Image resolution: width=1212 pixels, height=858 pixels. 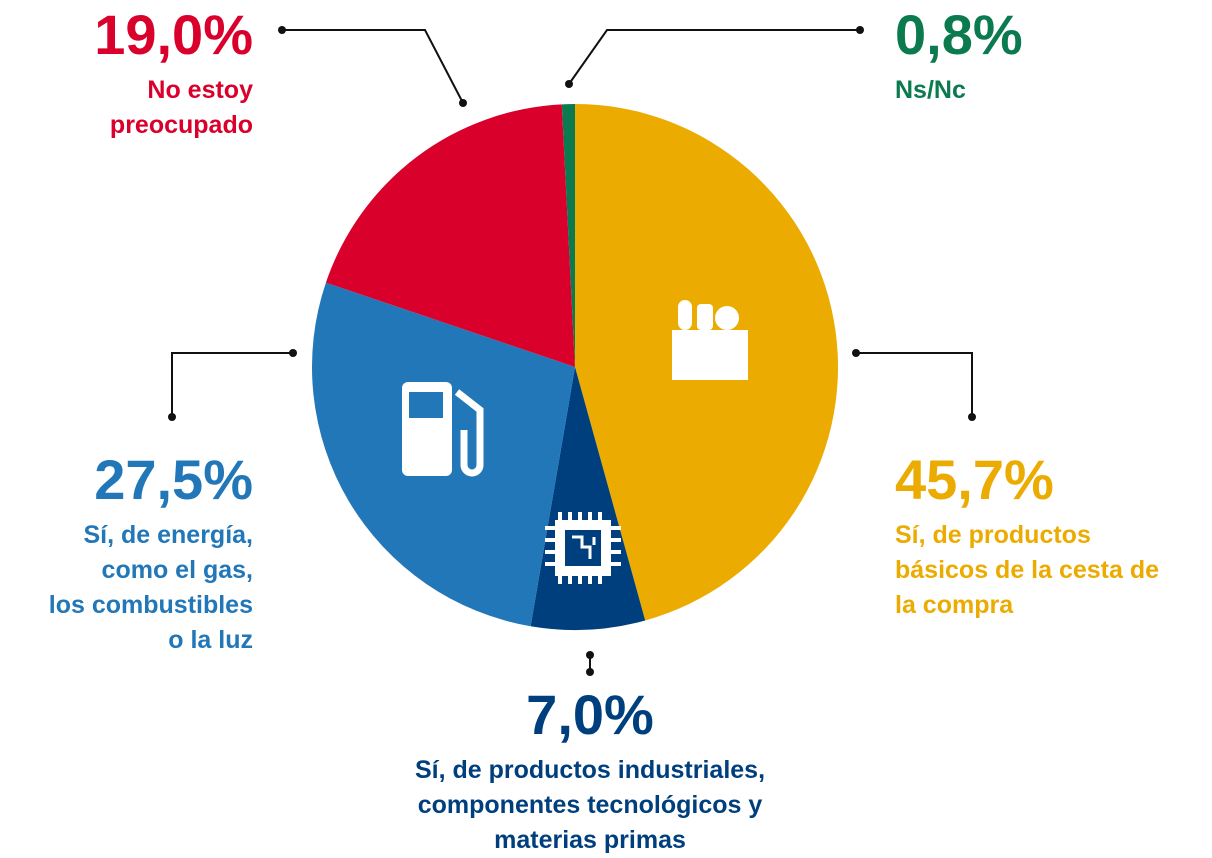 What do you see at coordinates (930, 90) in the screenshot?
I see `category-label: Ns/Nc` at bounding box center [930, 90].